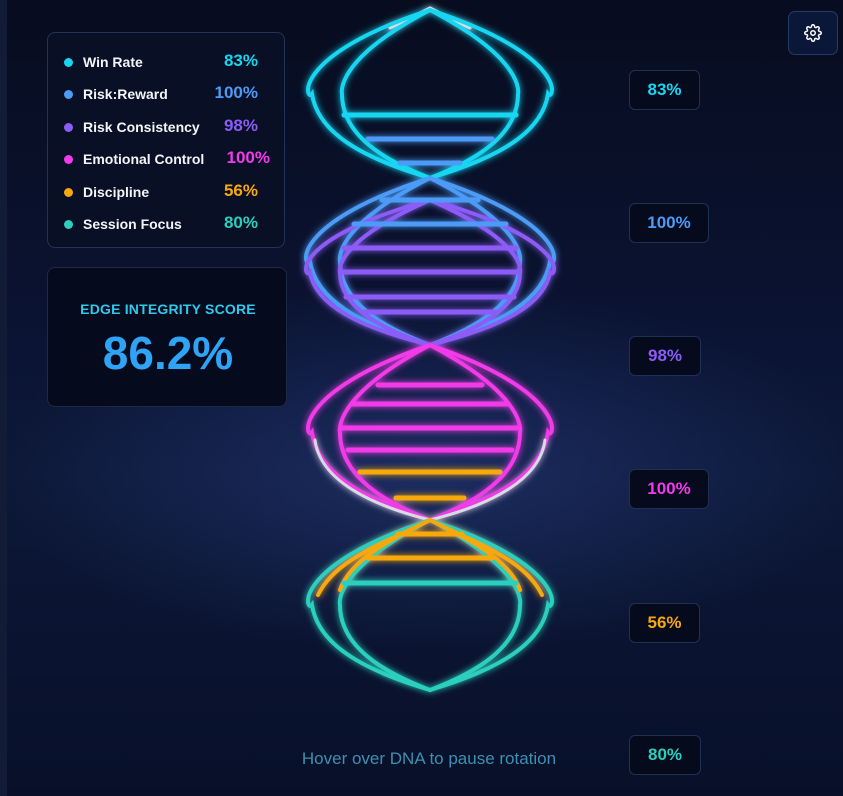 The image size is (843, 796). What do you see at coordinates (240, 125) in the screenshot?
I see `legend-value: 98%` at bounding box center [240, 125].